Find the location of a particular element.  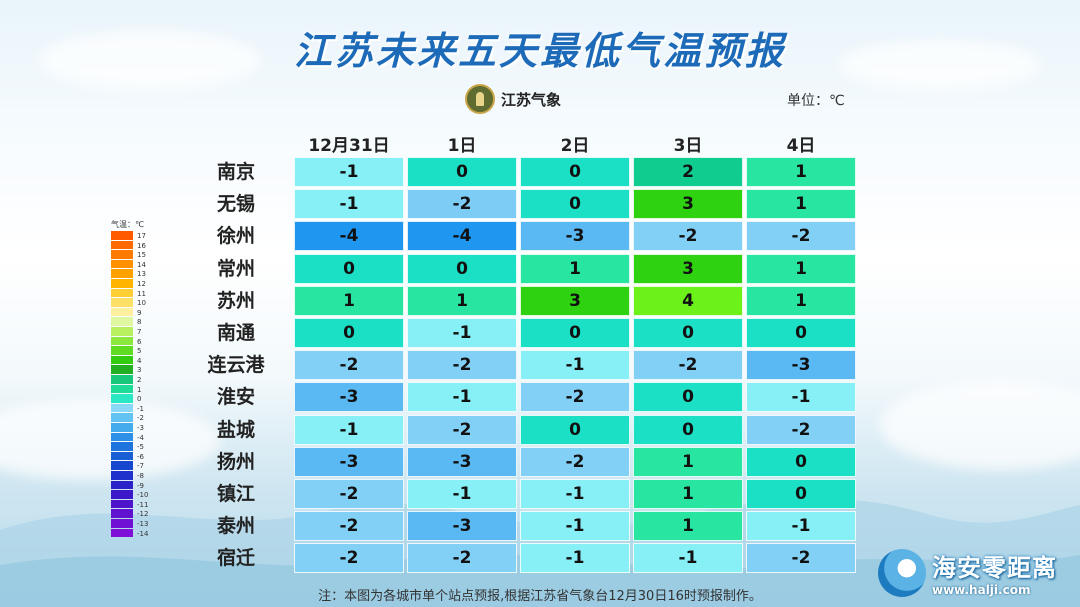

legend-label: 13 is located at coordinates (141, 274).